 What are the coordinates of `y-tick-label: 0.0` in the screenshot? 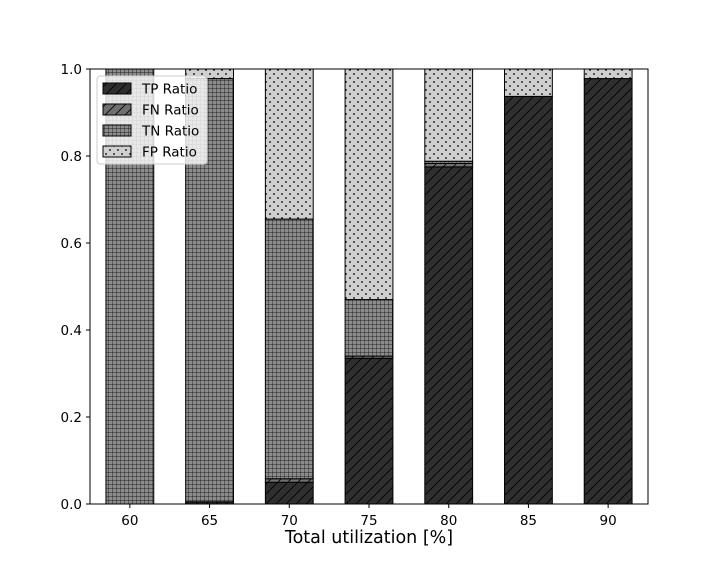 It's located at (71, 505).